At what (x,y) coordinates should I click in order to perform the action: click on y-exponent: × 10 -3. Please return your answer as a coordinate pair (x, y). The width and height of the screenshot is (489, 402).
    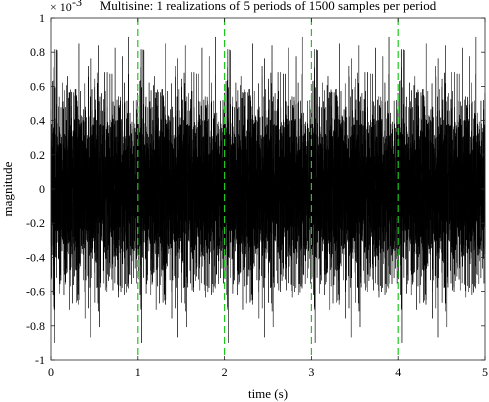
    Looking at the image, I should click on (66, 7).